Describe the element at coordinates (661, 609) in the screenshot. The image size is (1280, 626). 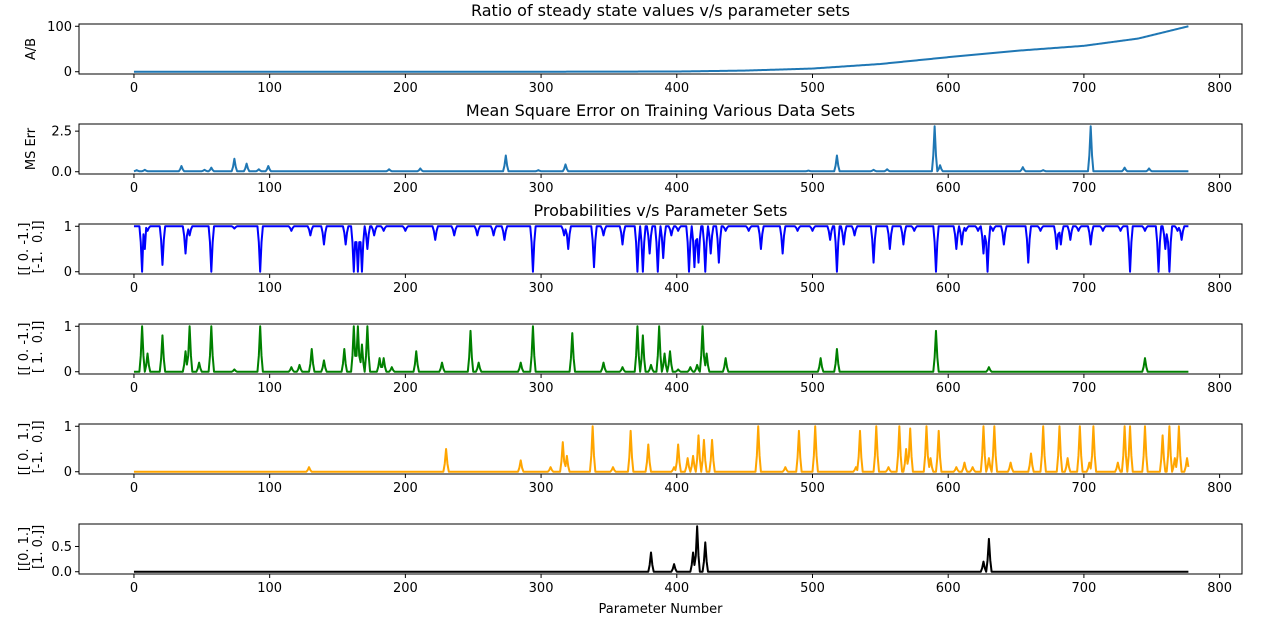
I see `x-axis-label: Parameter Number` at that location.